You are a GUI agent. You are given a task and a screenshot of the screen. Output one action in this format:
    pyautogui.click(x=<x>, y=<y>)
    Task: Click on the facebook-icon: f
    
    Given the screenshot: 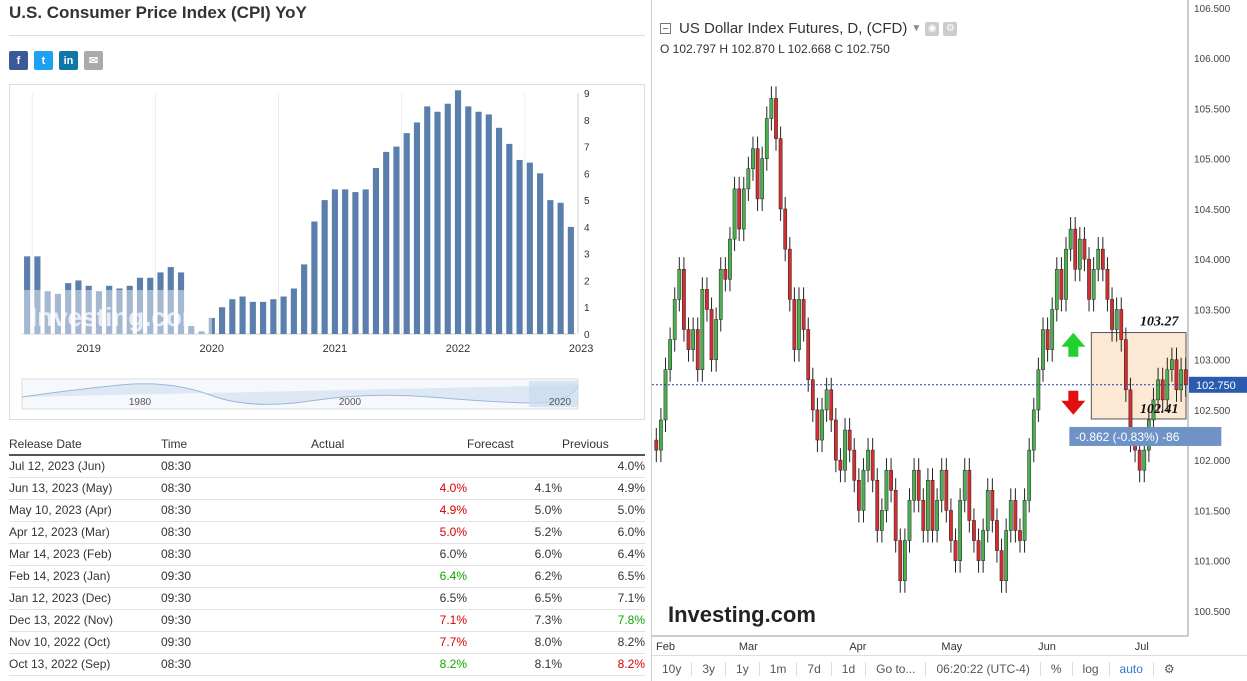 What is the action you would take?
    pyautogui.click(x=18, y=60)
    